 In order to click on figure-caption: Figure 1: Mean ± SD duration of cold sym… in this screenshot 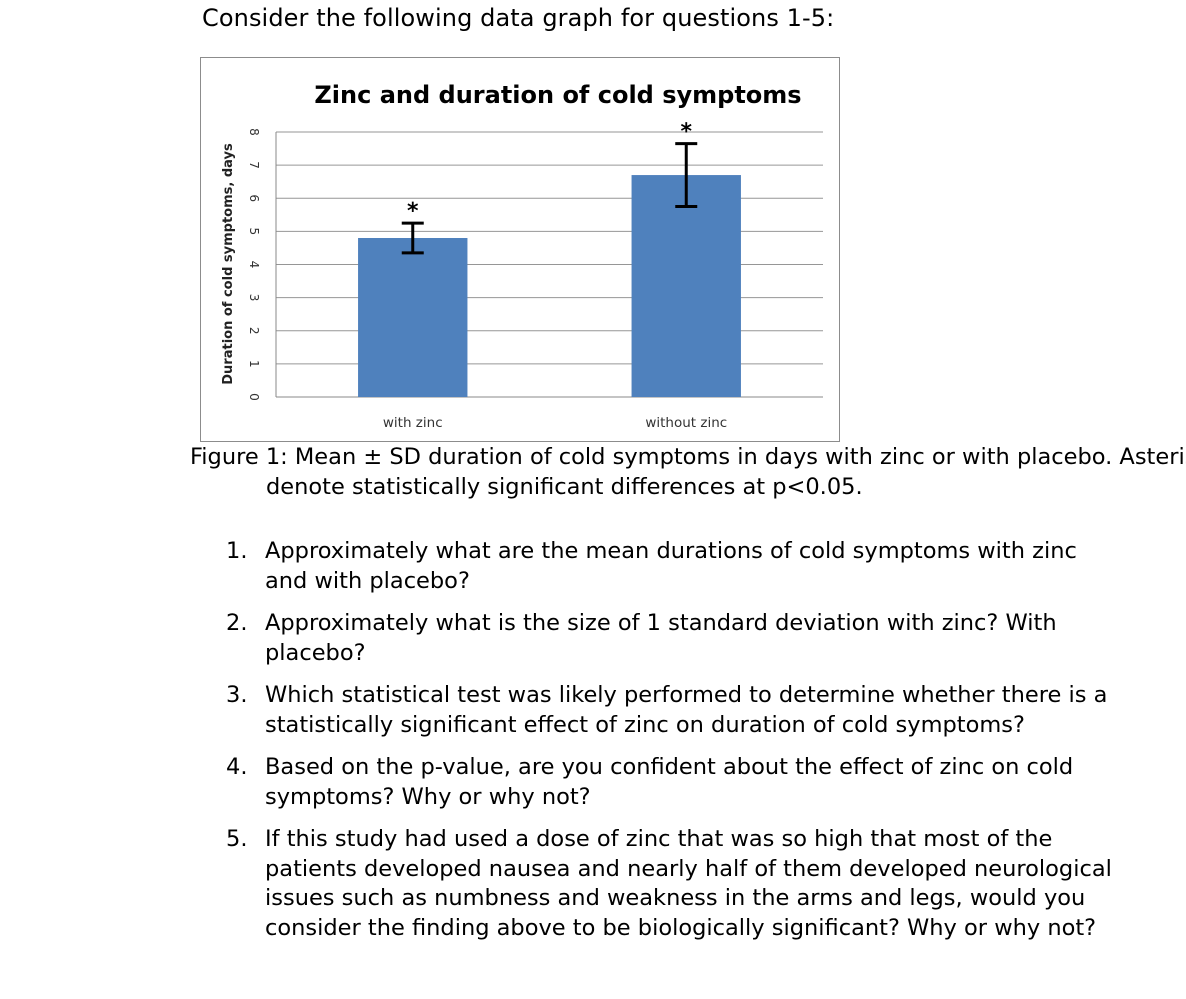, I will do `click(688, 472)`.